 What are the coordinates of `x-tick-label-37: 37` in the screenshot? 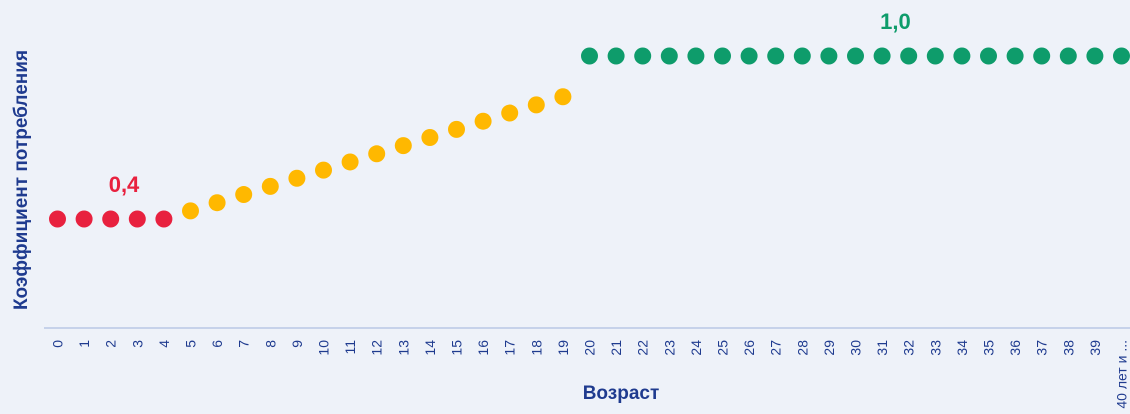 It's located at (1042, 348).